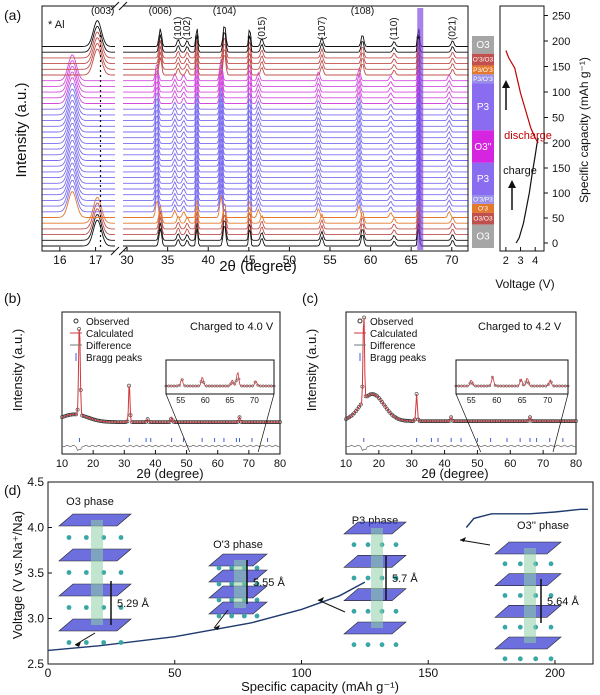 This screenshot has height=695, width=600. What do you see at coordinates (411, 260) in the screenshot?
I see `x-tick-label: 65` at bounding box center [411, 260].